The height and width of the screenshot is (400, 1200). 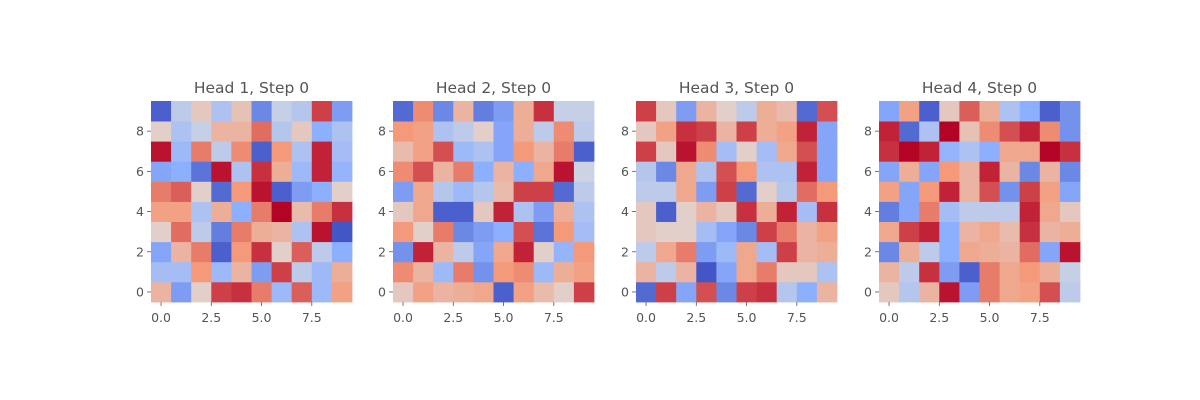 What do you see at coordinates (939, 317) in the screenshot?
I see `x-tick-label: 2.5` at bounding box center [939, 317].